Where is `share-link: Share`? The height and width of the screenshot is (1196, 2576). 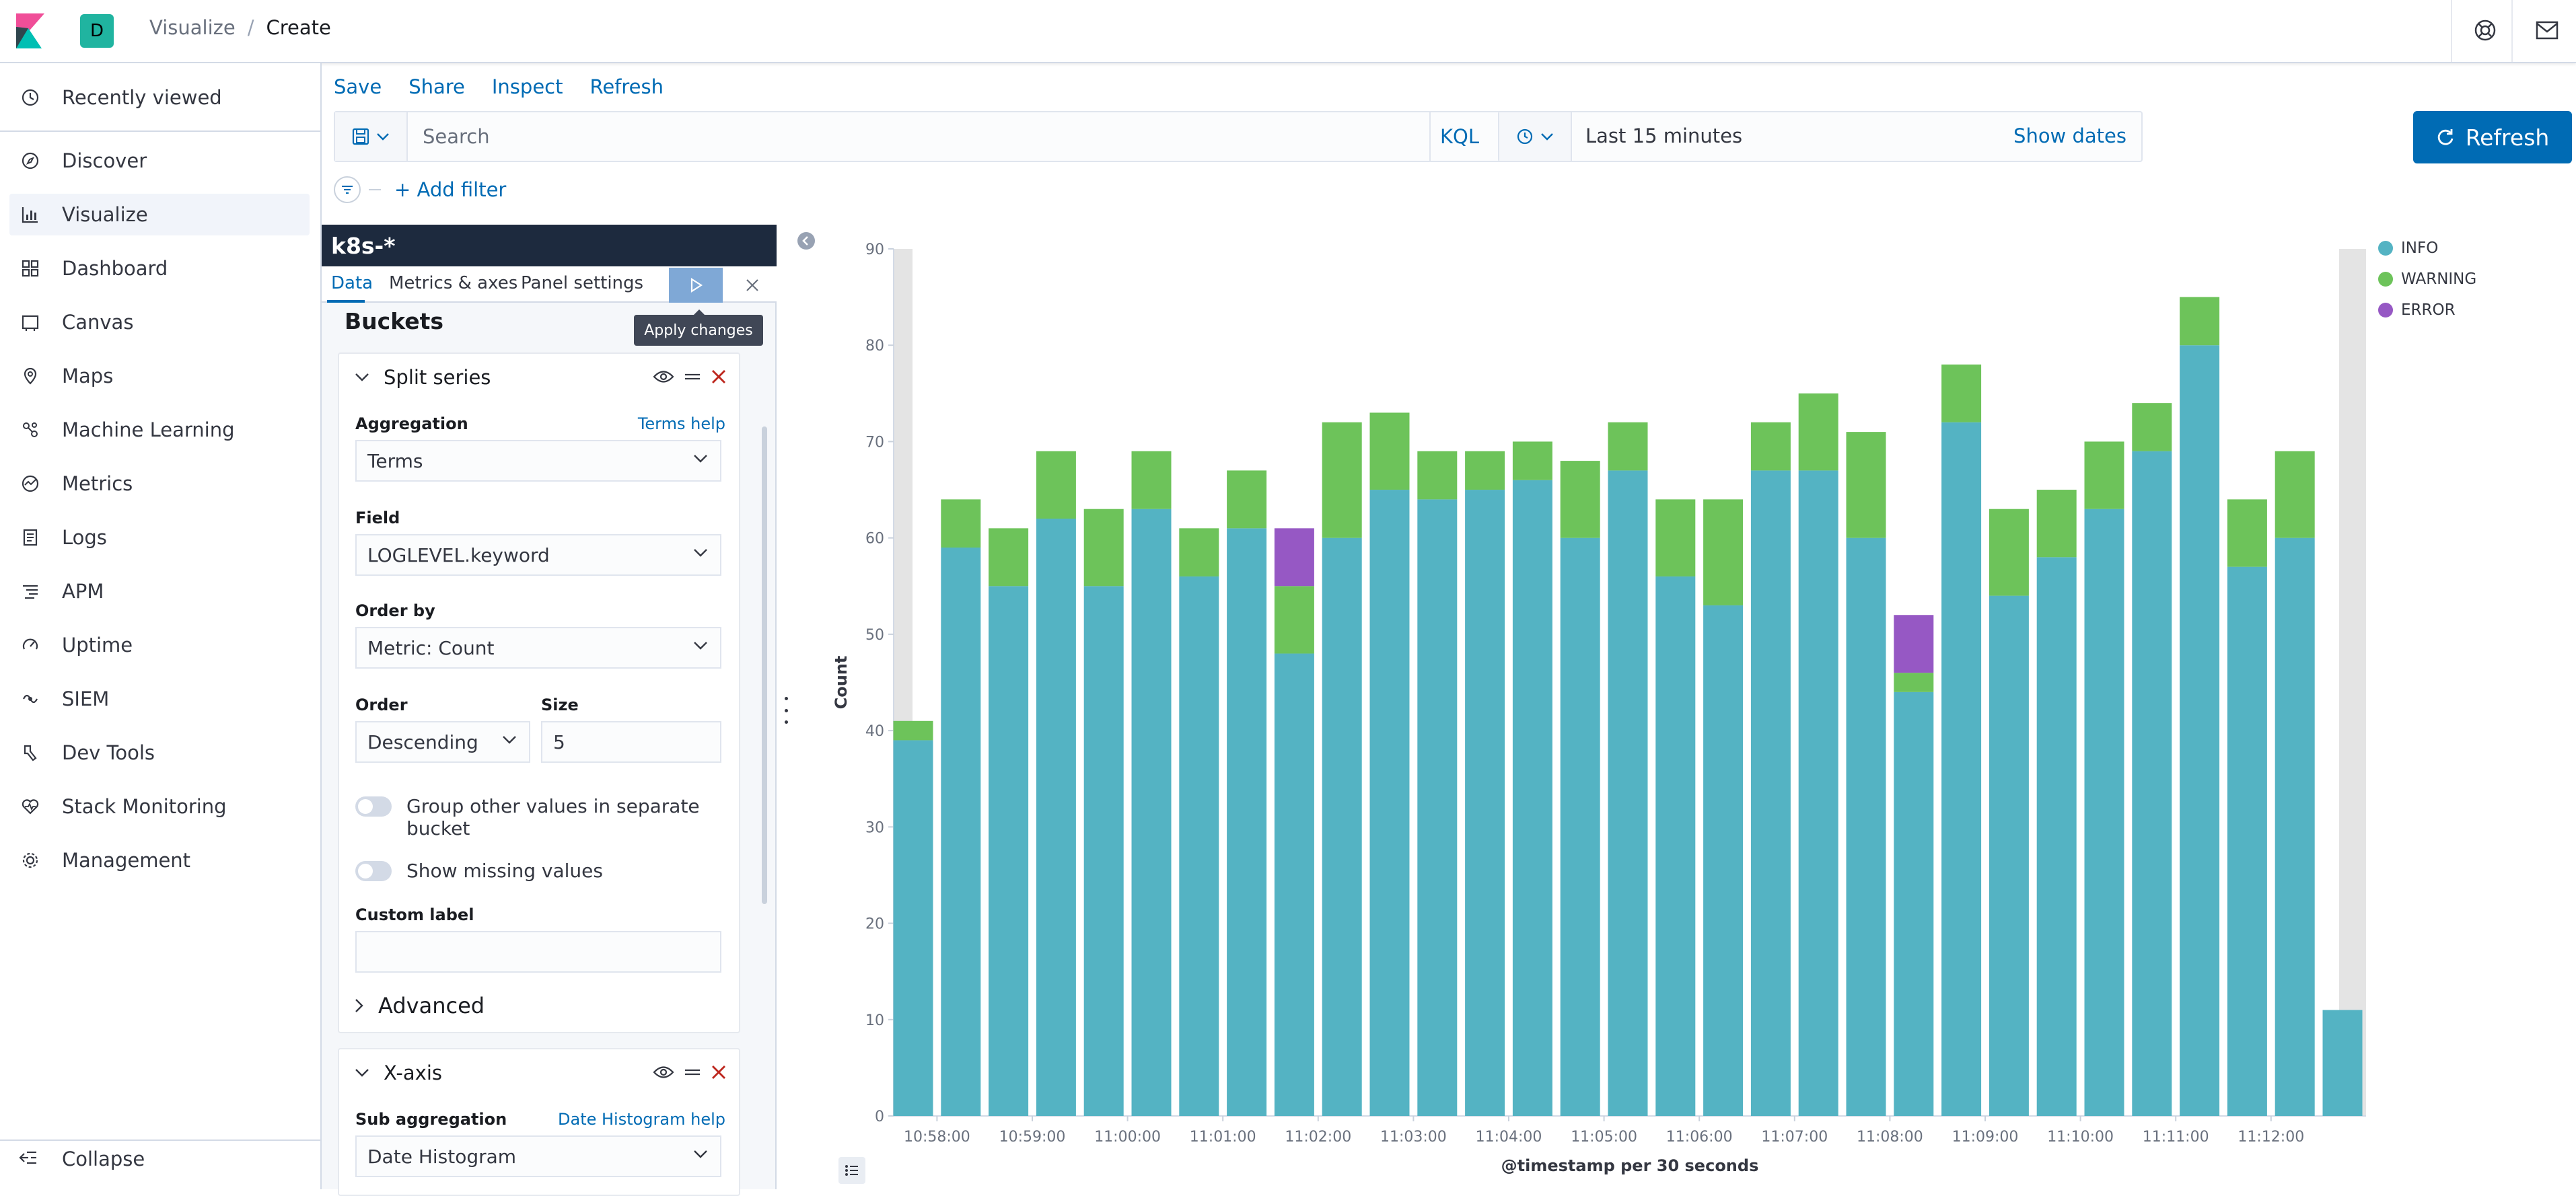 share-link: Share is located at coordinates (436, 86).